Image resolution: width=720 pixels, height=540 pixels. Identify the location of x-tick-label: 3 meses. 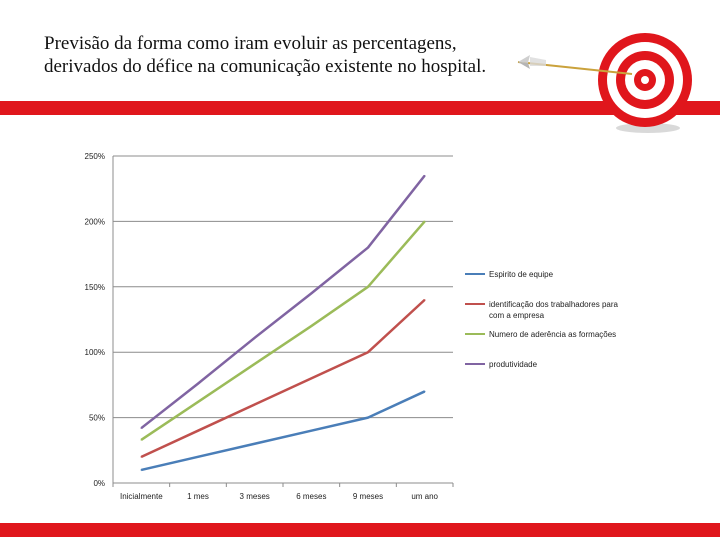
(255, 496).